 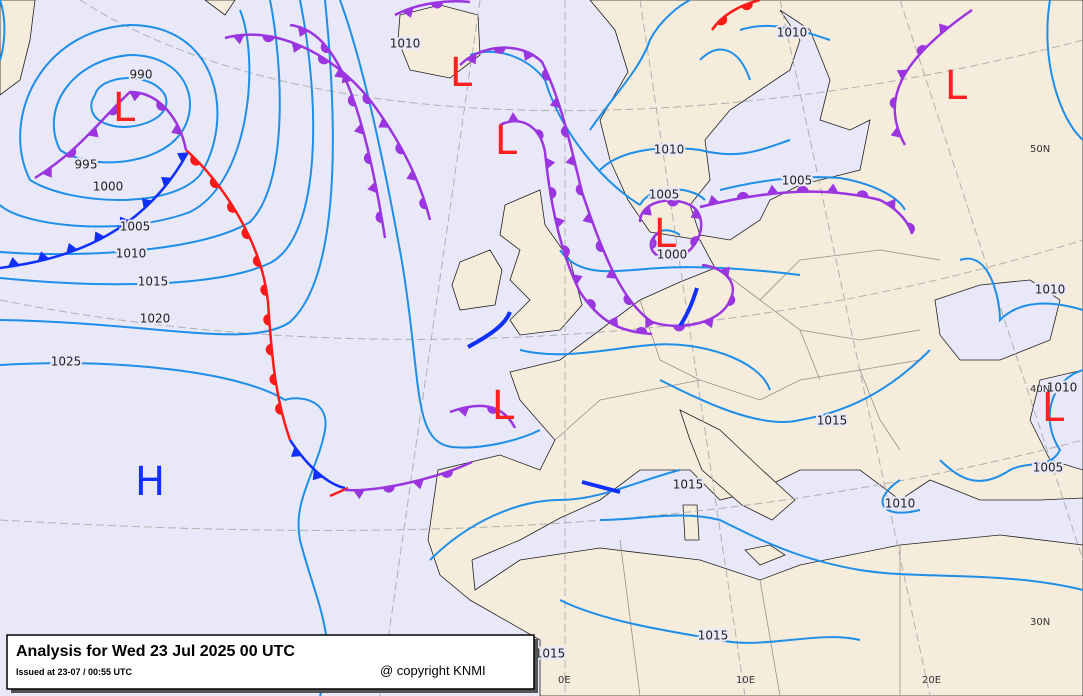 I want to click on isobar-label: 1020, so click(x=155, y=319).